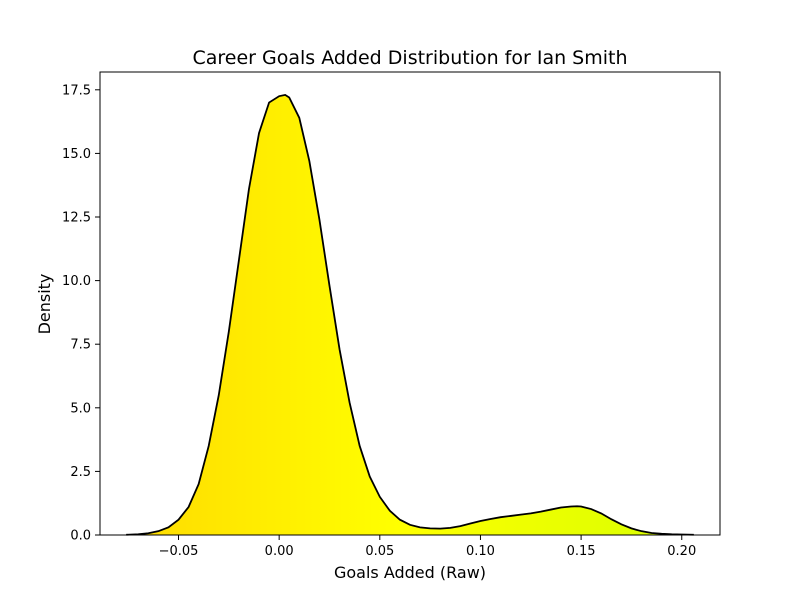  What do you see at coordinates (279, 551) in the screenshot?
I see `x-tick-label: 0.00` at bounding box center [279, 551].